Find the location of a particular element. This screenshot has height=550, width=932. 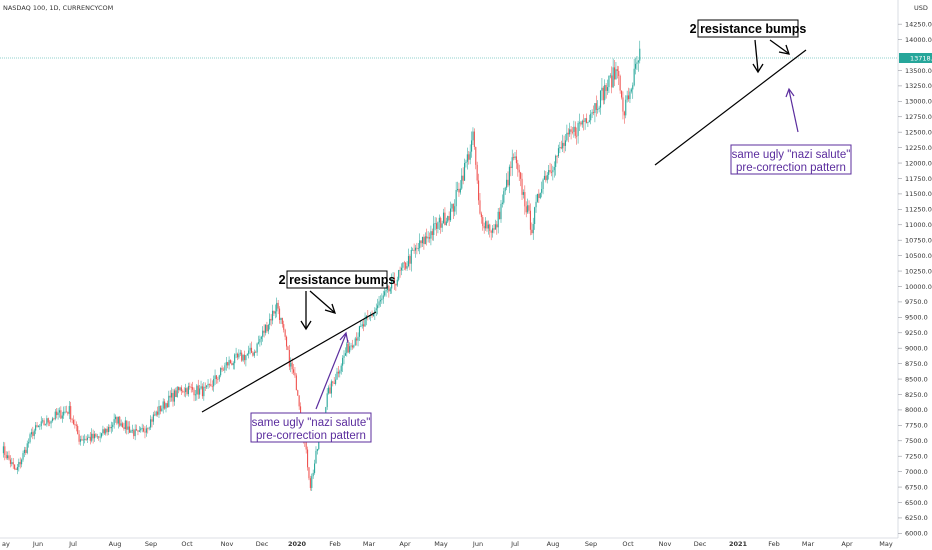

price-tick-label: 12000.0 is located at coordinates (918, 163).